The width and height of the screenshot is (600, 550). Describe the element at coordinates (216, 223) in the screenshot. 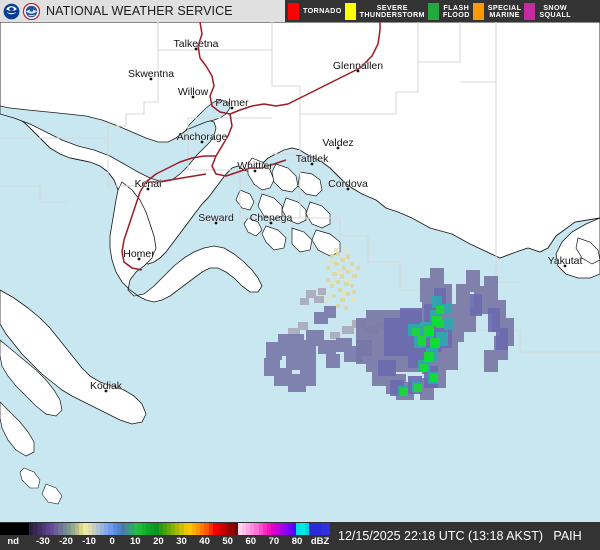

I see `city-dot-seward` at that location.